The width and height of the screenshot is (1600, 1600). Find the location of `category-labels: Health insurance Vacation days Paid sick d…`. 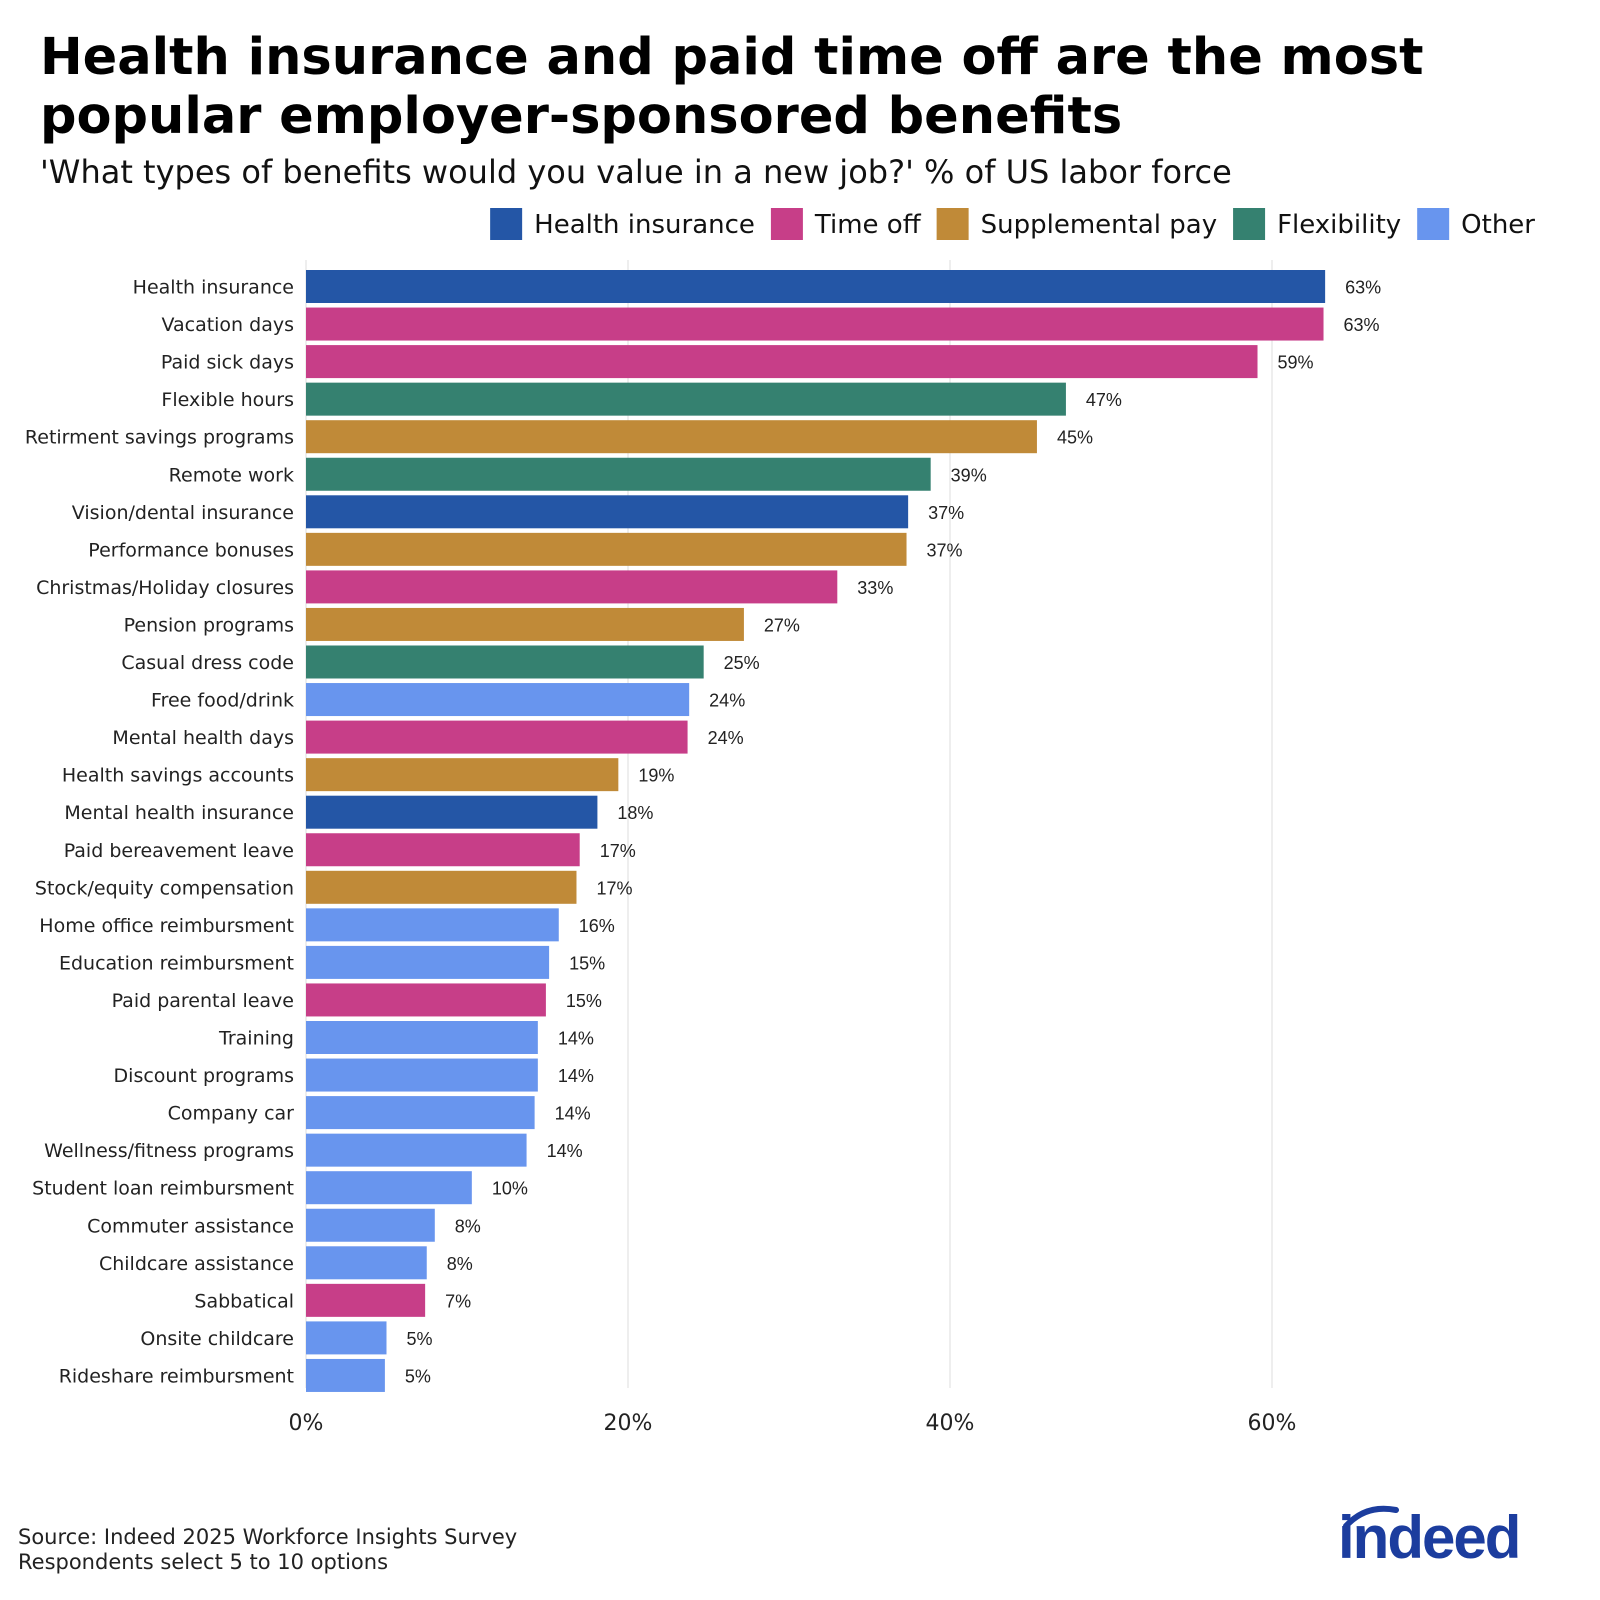

category-labels: Health insurance Vacation days Paid sick d… is located at coordinates (159, 832).